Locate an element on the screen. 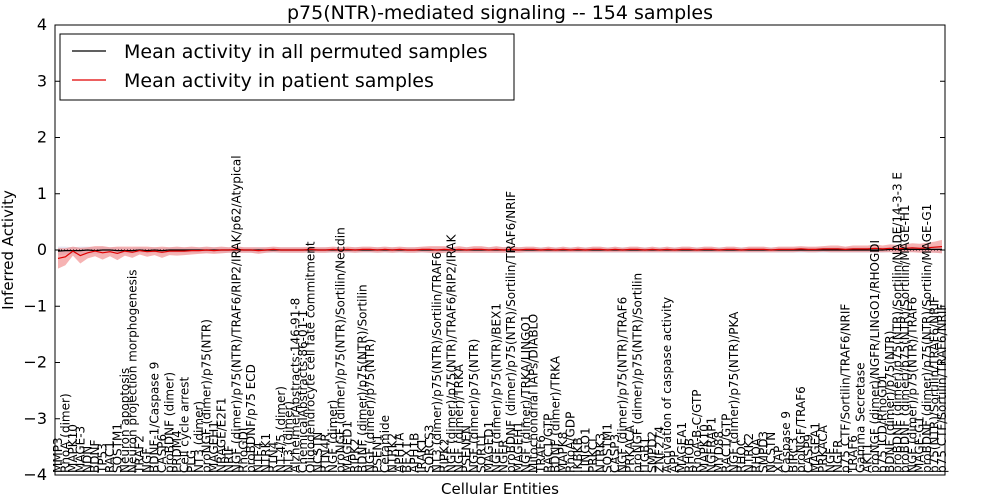 This screenshot has width=1000, height=500. y-tick-label: 0 is located at coordinates (42, 249).